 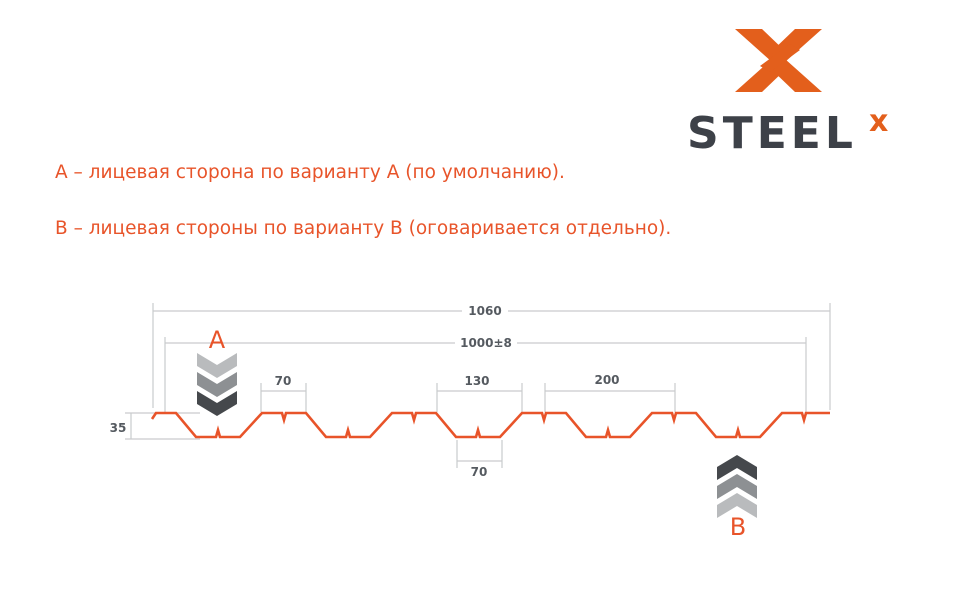 I want to click on logo-superscript: x, so click(x=878, y=121).